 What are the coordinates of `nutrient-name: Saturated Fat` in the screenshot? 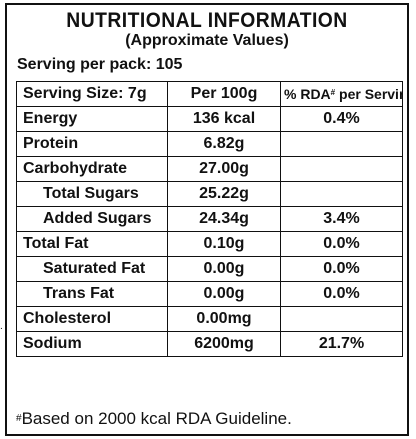 It's located at (92, 269).